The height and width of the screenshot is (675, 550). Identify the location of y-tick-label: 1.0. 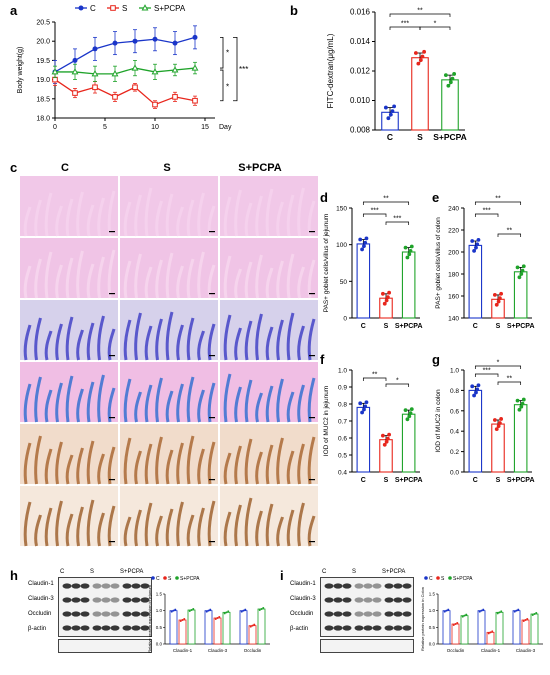
(454, 371).